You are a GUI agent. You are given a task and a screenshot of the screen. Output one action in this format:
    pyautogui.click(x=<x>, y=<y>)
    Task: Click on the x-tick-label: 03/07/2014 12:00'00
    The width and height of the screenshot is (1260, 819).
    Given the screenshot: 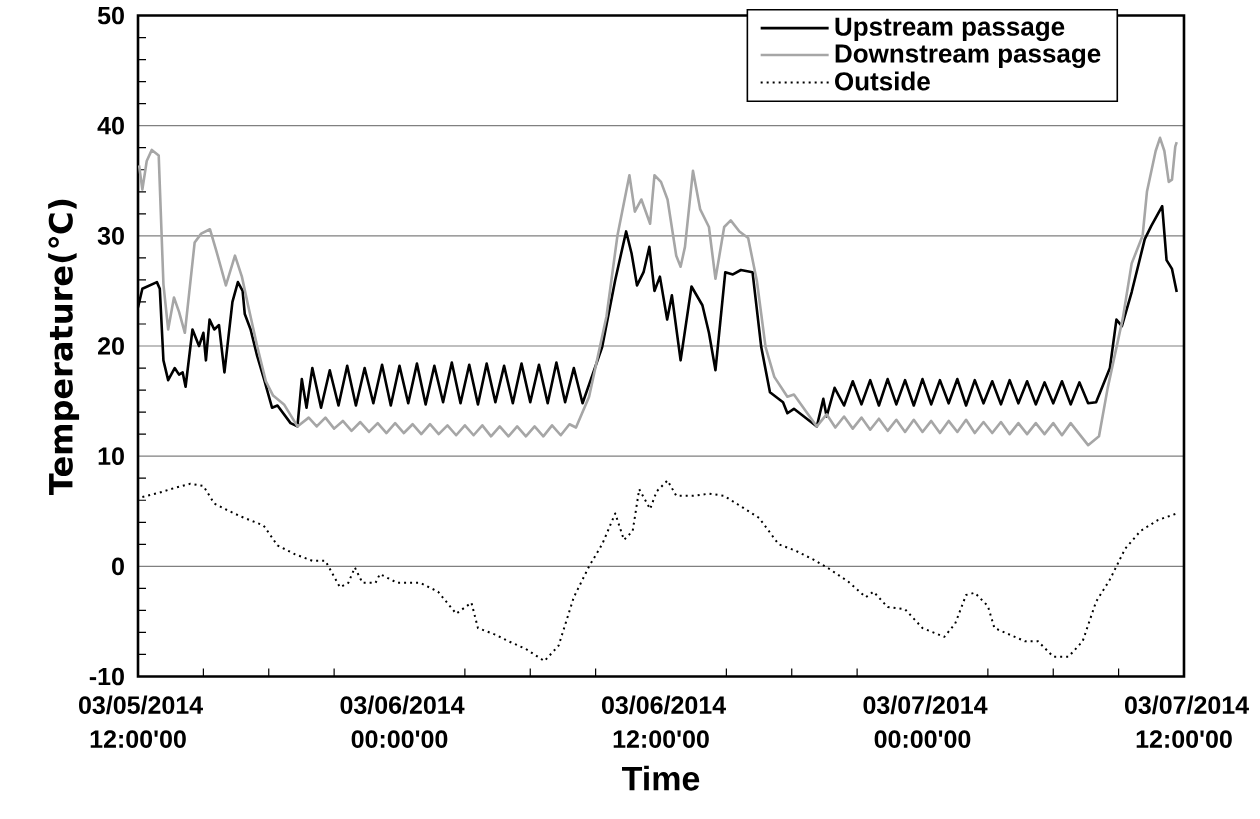 What is the action you would take?
    pyautogui.click(x=1186, y=722)
    